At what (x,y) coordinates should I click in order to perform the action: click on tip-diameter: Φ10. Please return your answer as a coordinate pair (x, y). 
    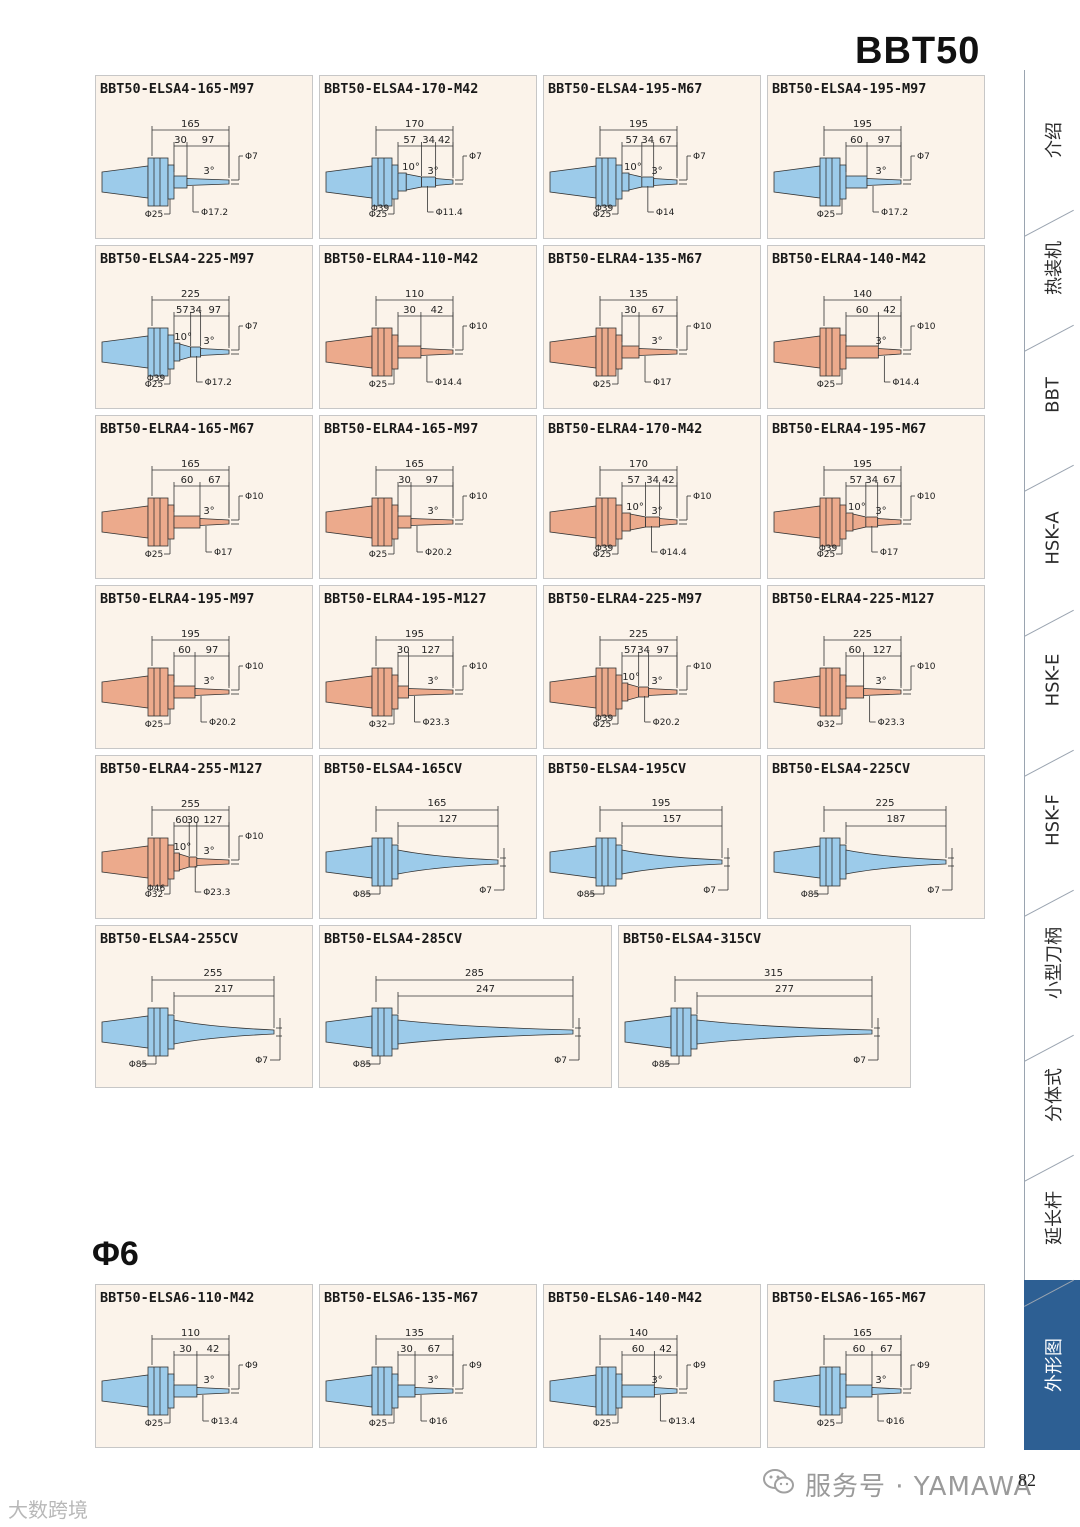
    Looking at the image, I should click on (926, 327).